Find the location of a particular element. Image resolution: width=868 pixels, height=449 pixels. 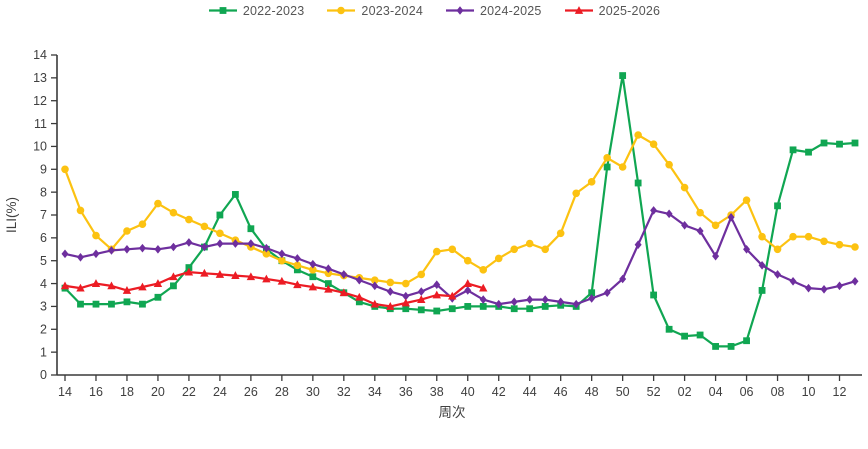

x-tick-label: 24 is located at coordinates (220, 392).